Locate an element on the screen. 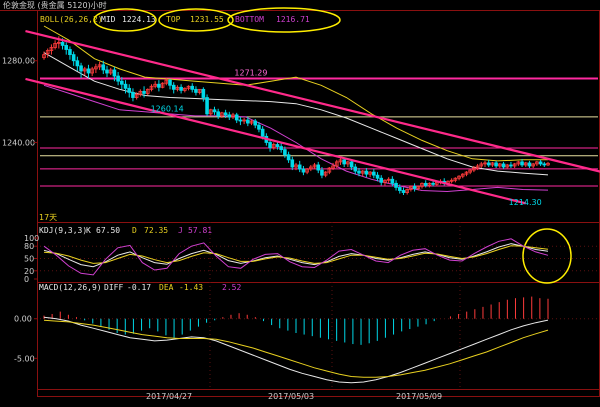 The width and height of the screenshot is (600, 407). macd-diff-label: DIFF is located at coordinates (113, 287).